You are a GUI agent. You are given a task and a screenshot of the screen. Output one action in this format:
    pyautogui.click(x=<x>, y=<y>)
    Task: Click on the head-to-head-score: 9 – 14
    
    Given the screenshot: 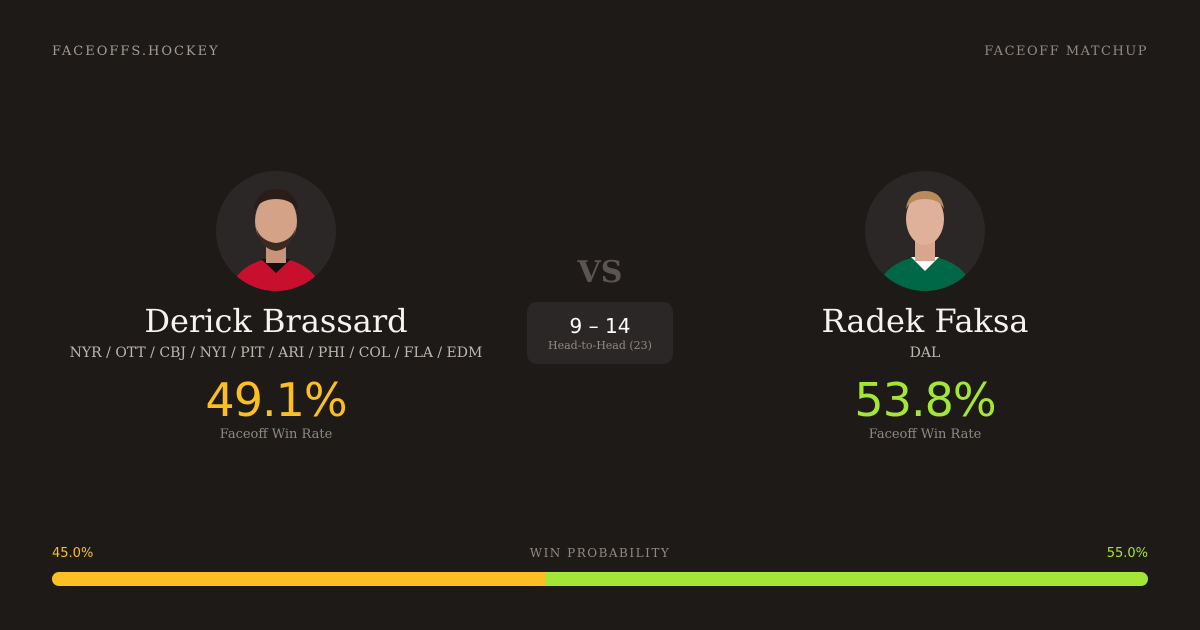 What is the action you would take?
    pyautogui.click(x=600, y=326)
    